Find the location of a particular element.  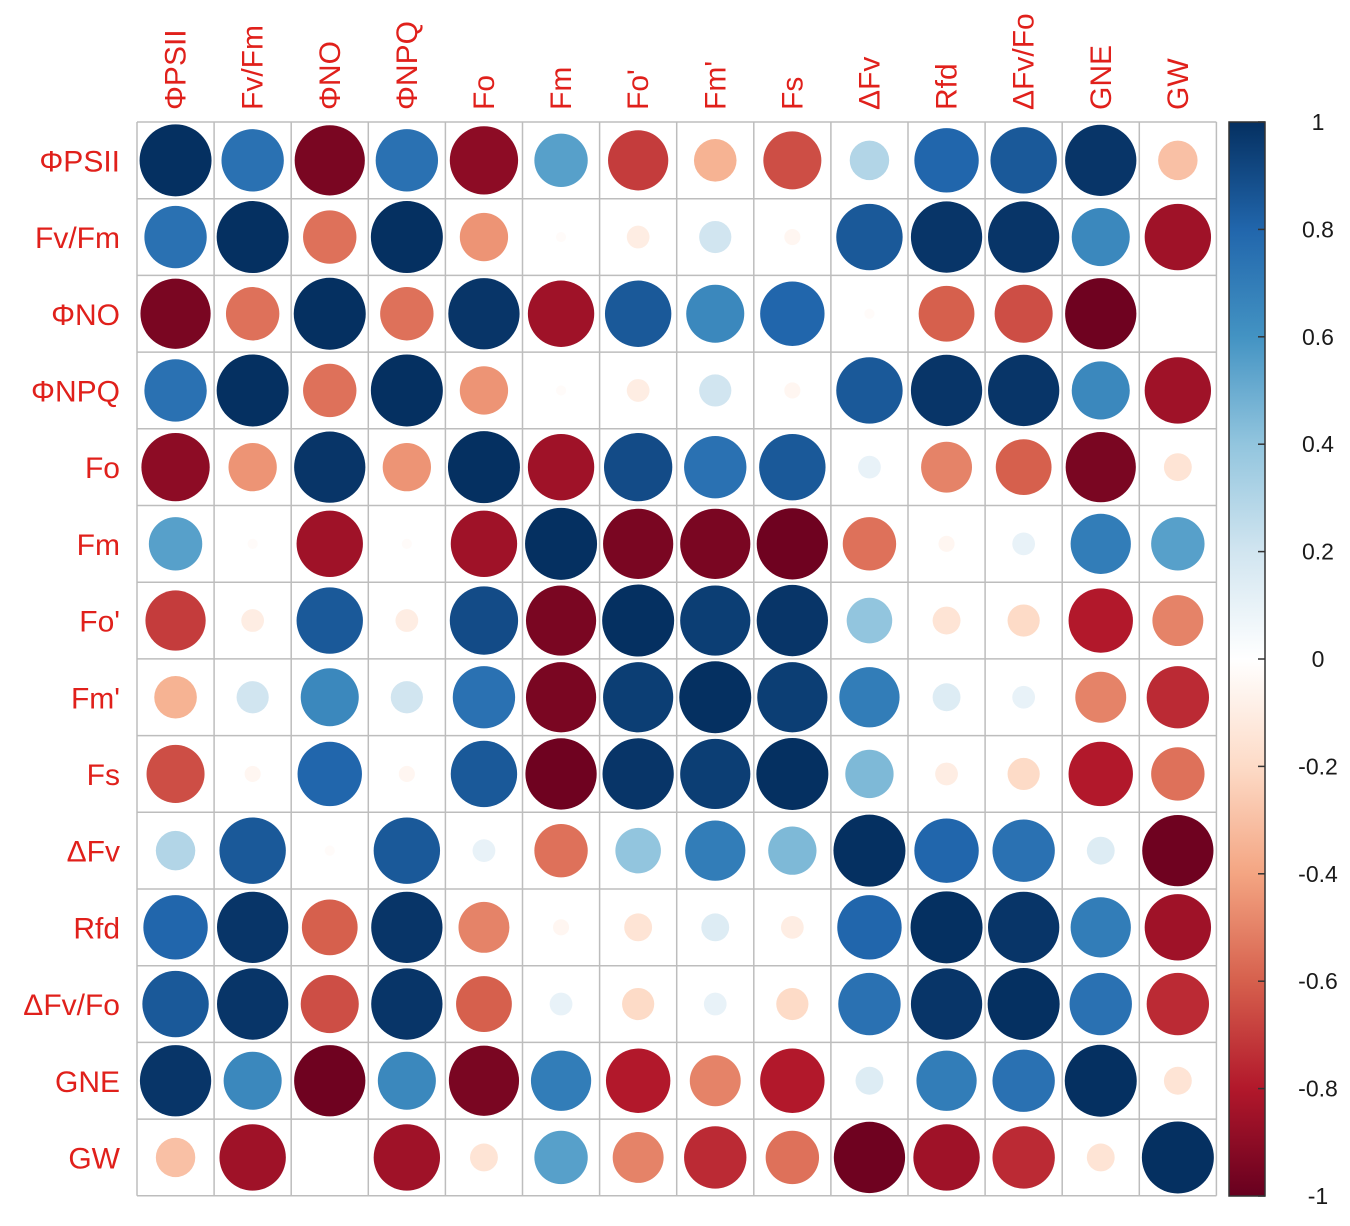

row-label: ΔFv/Fo is located at coordinates (71, 1005).